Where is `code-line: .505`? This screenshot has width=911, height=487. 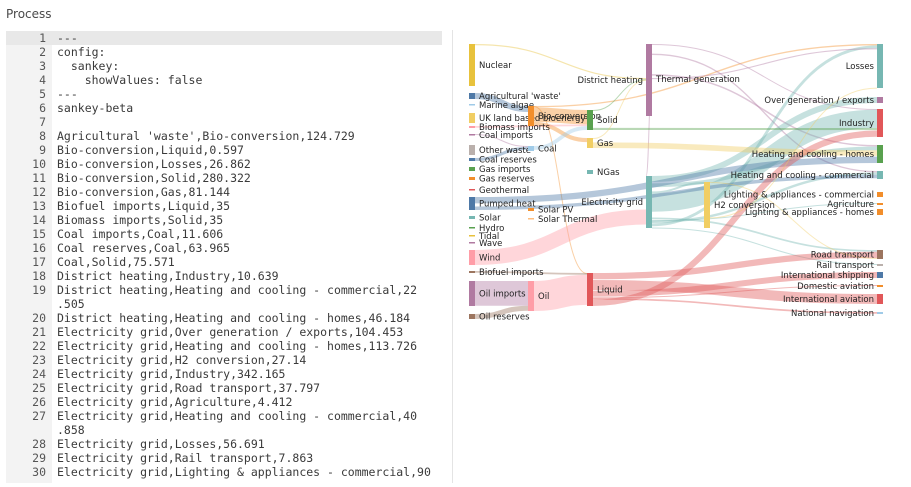 code-line: .505 is located at coordinates (224, 304).